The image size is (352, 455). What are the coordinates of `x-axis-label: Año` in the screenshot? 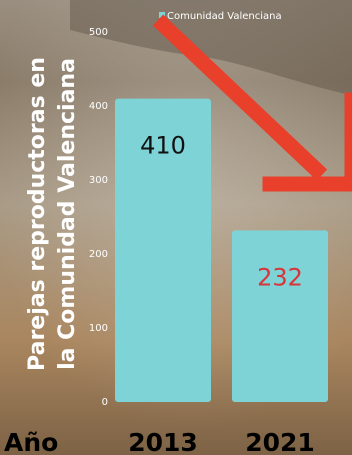 It's located at (31, 441).